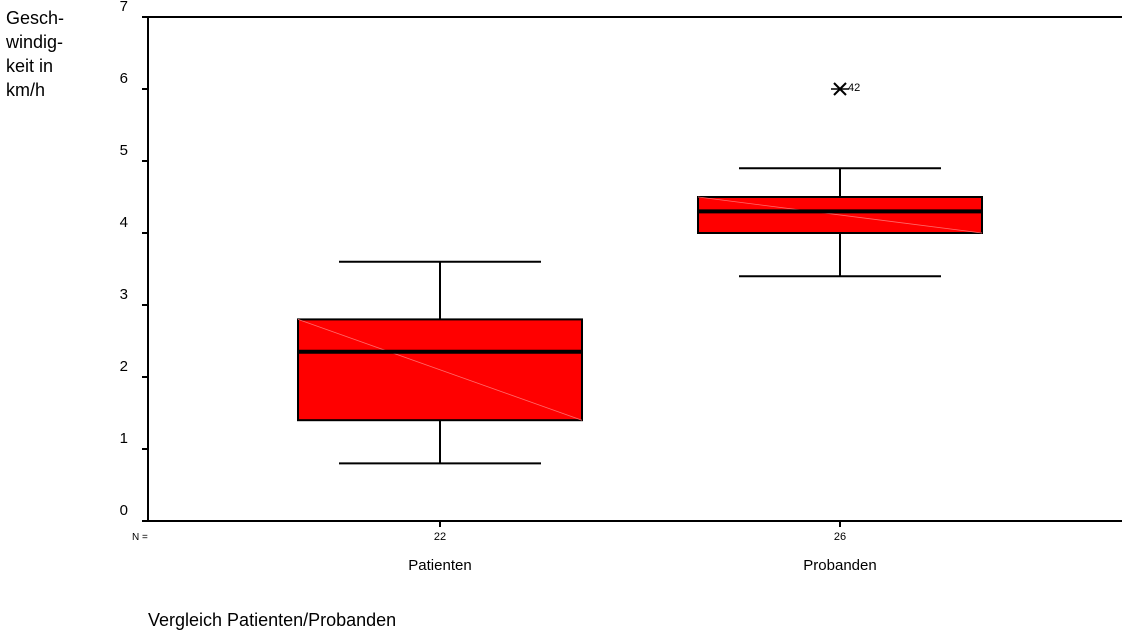 This screenshot has width=1122, height=637. Describe the element at coordinates (124, 7) in the screenshot. I see `y-tick-label: 7` at that location.